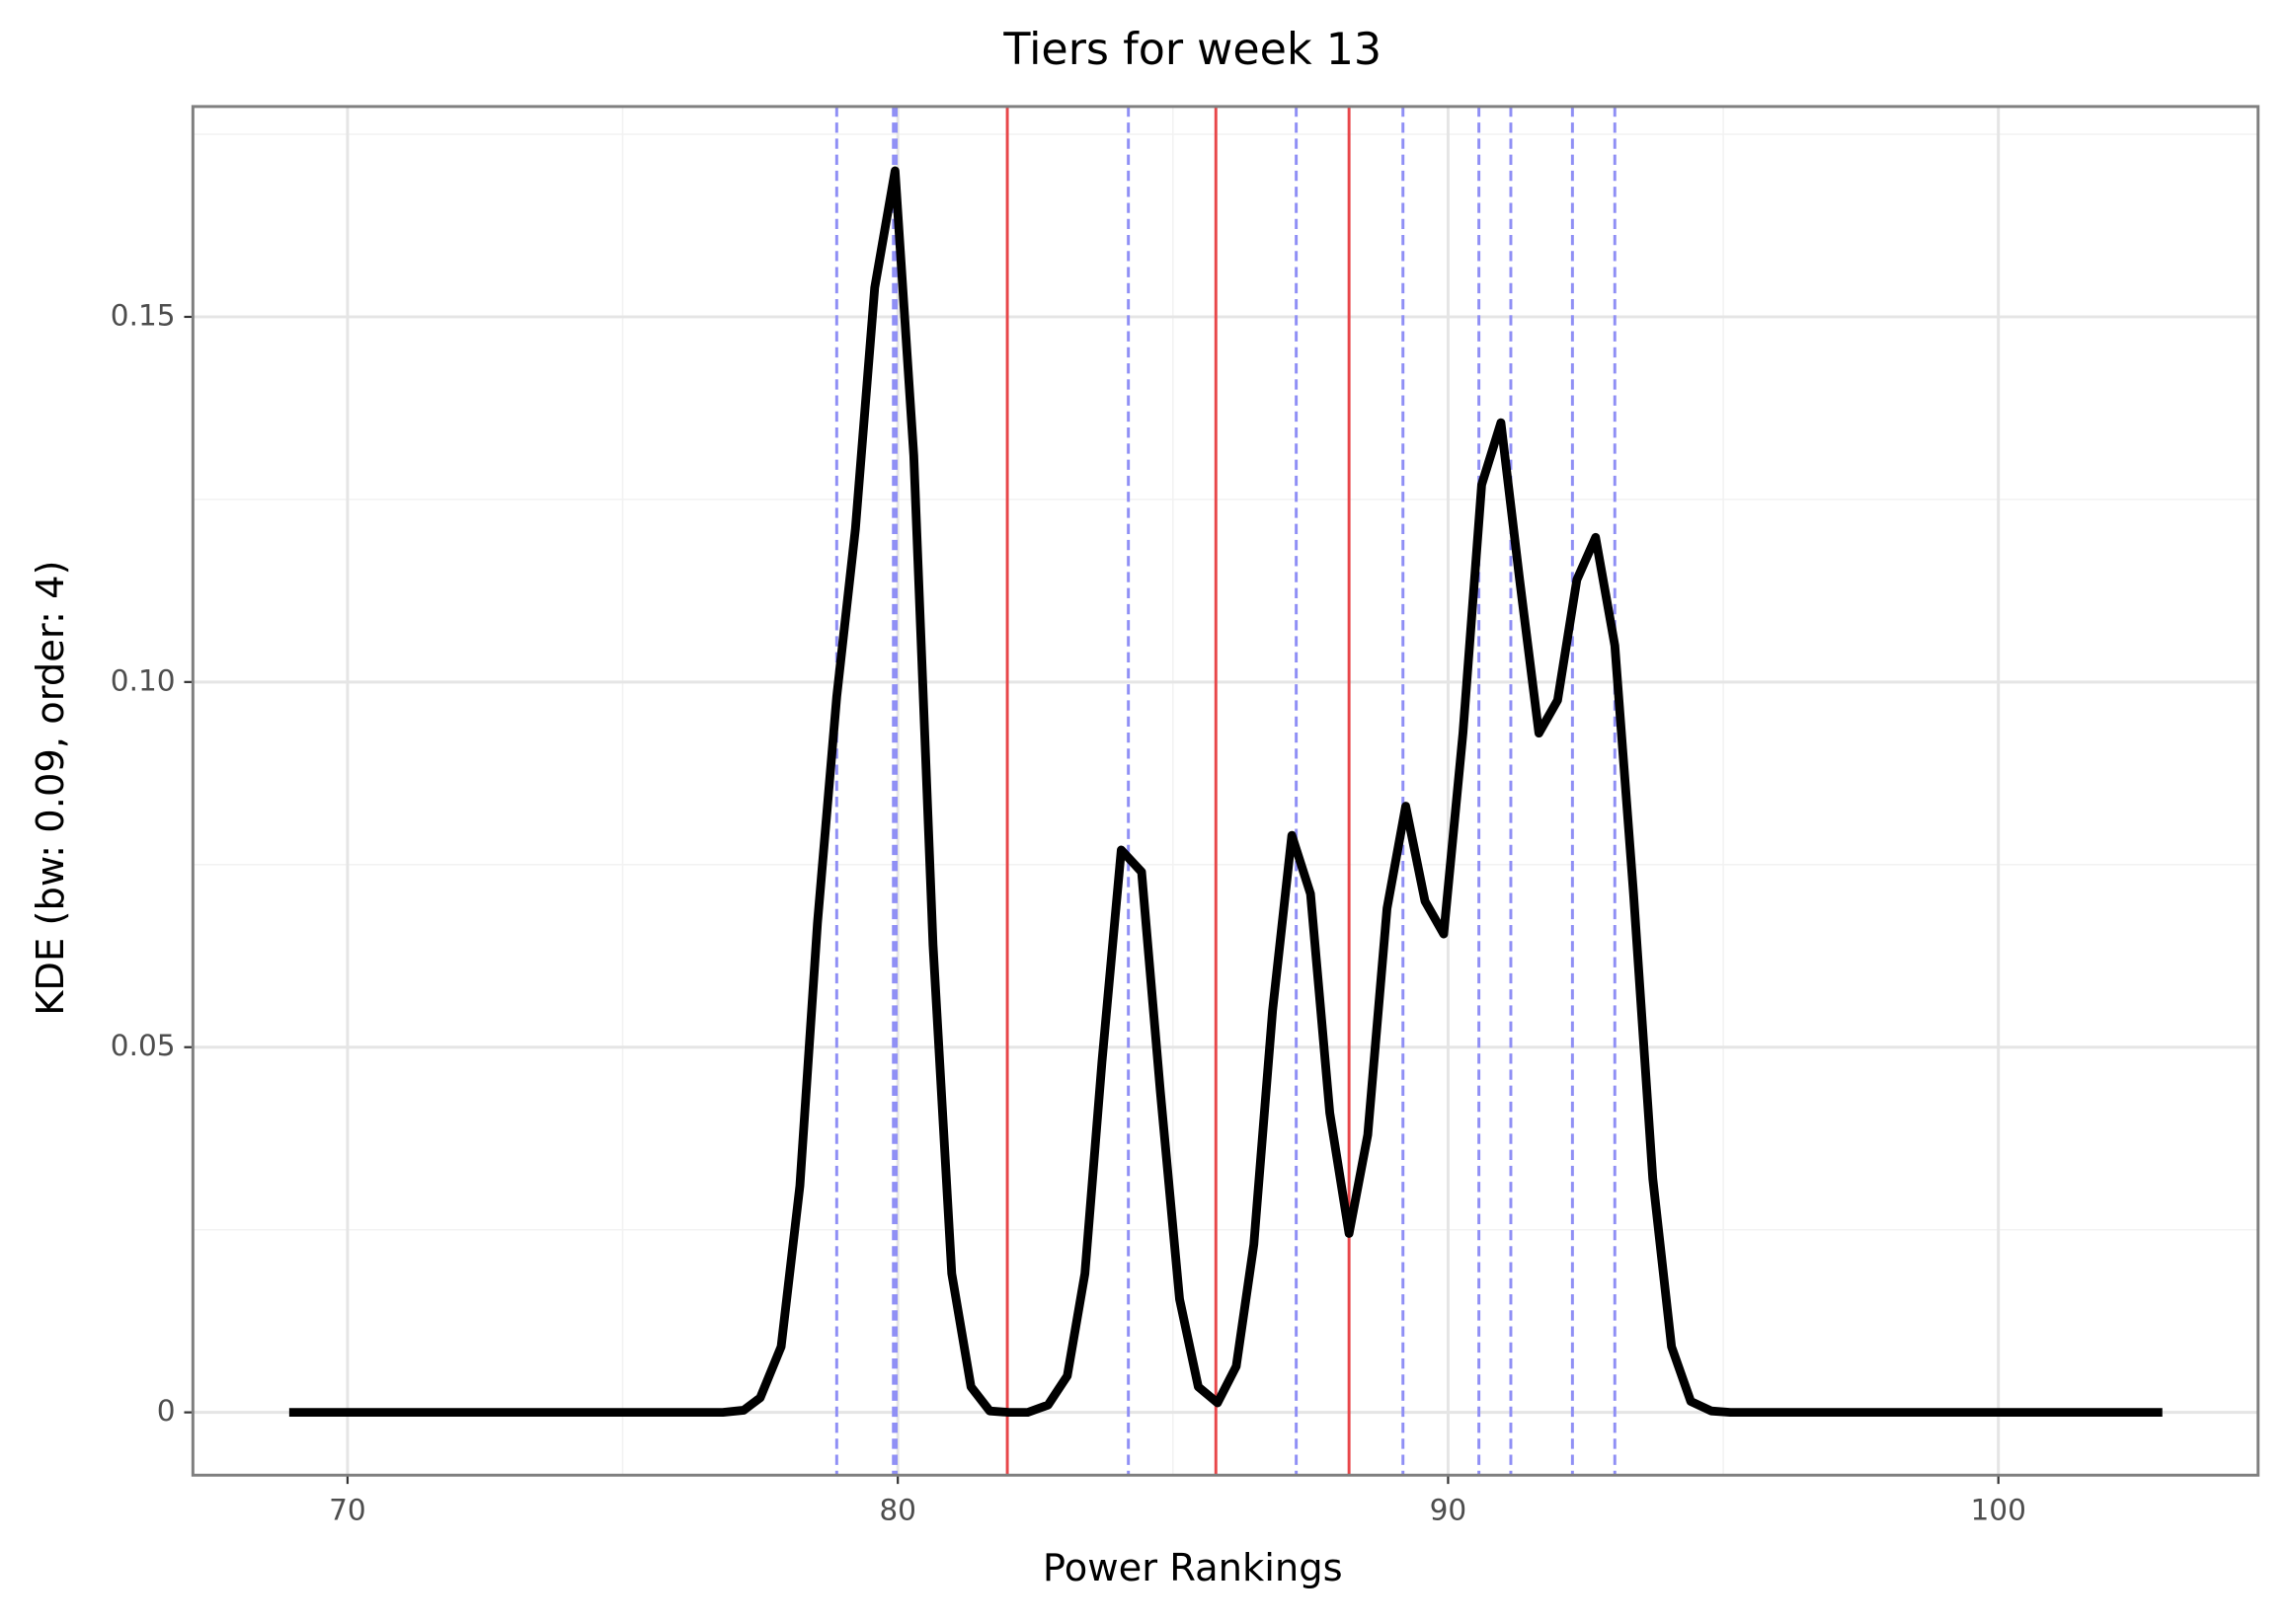  Describe the element at coordinates (143, 680) in the screenshot. I see `y-tick-label: 0.10` at that location.